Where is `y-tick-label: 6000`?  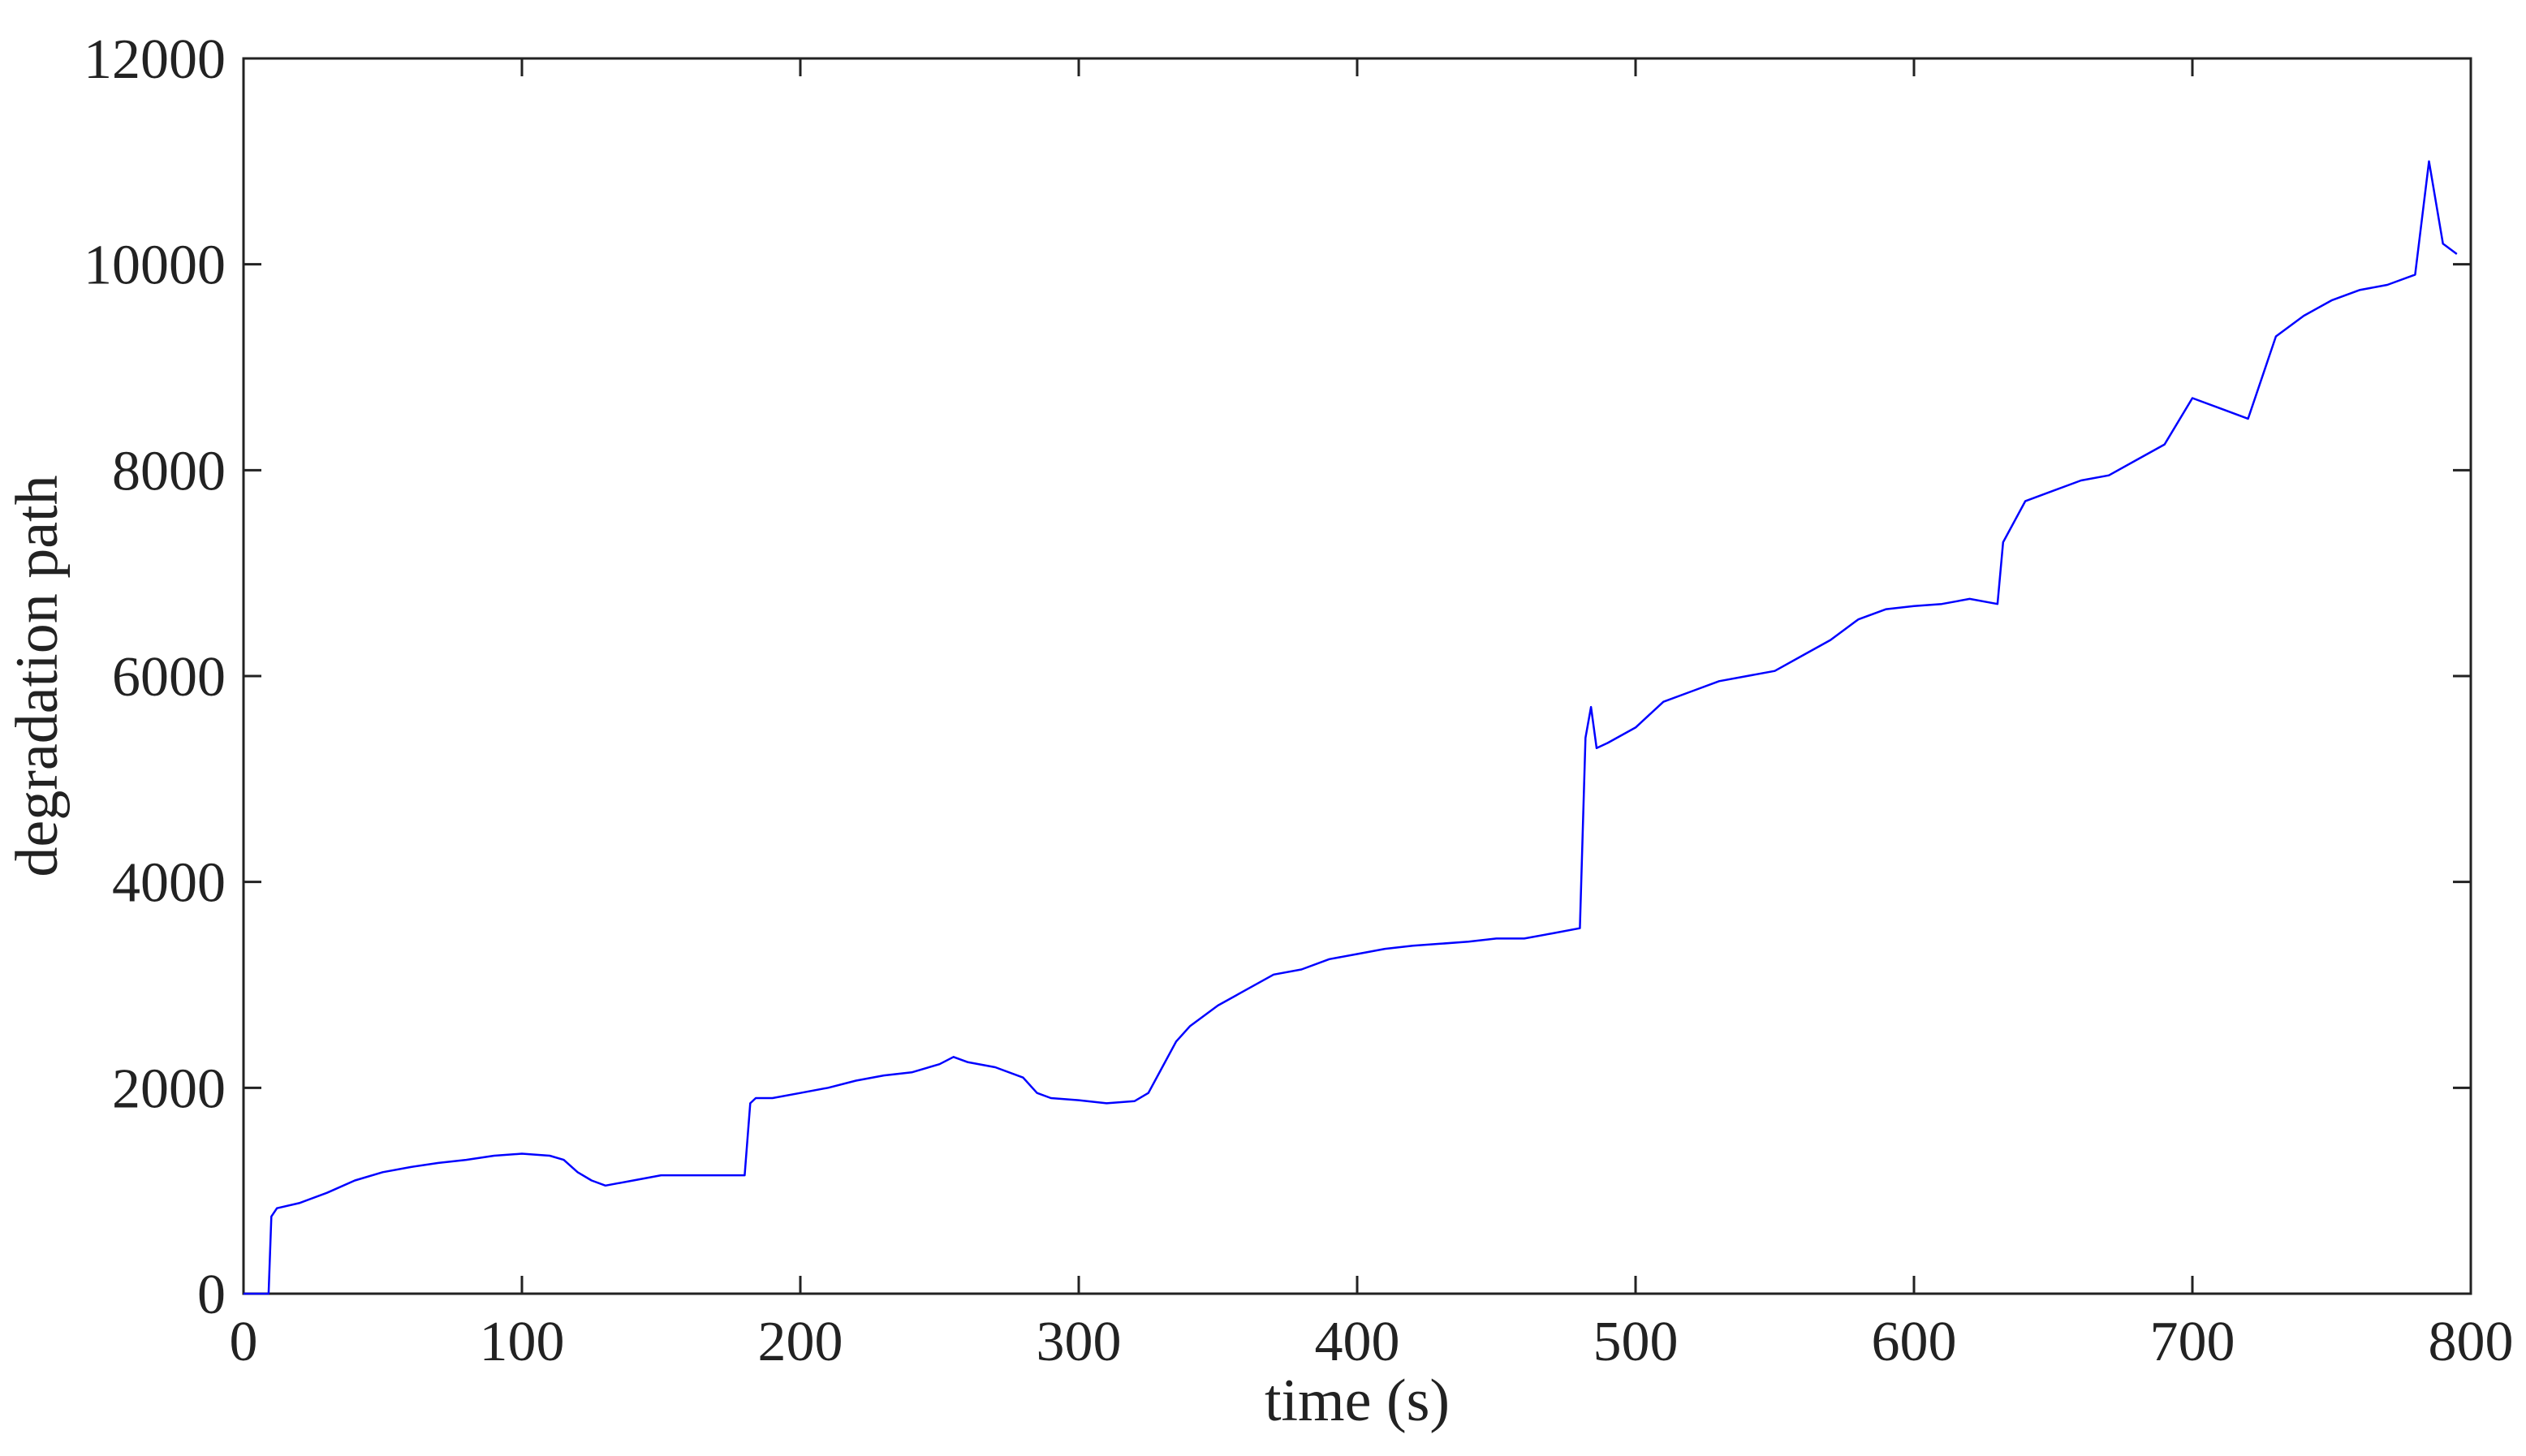
y-tick-label: 6000 is located at coordinates (169, 678).